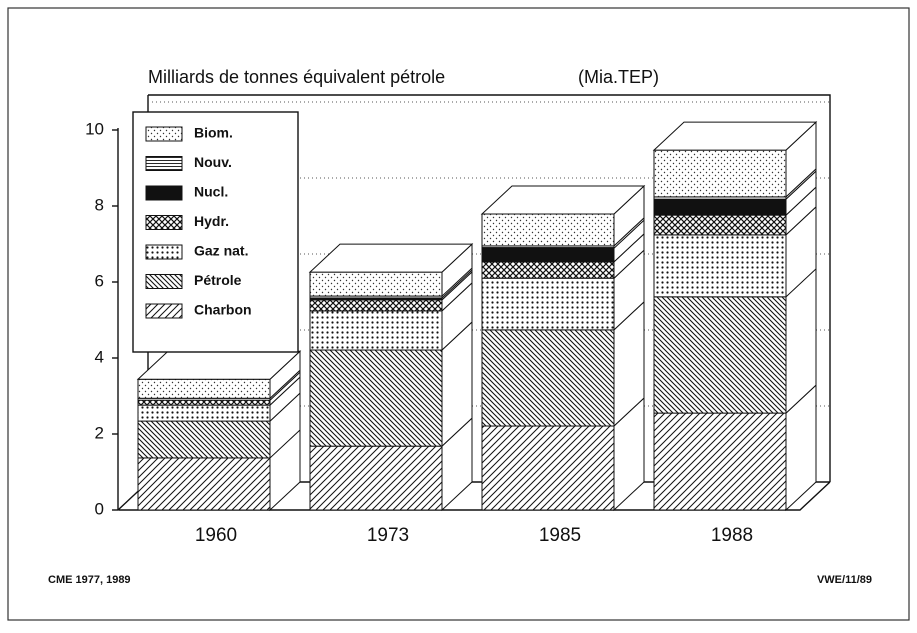 Image resolution: width=917 pixels, height=633 pixels. Describe the element at coordinates (732, 535) in the screenshot. I see `x-tick-label: 1988` at that location.